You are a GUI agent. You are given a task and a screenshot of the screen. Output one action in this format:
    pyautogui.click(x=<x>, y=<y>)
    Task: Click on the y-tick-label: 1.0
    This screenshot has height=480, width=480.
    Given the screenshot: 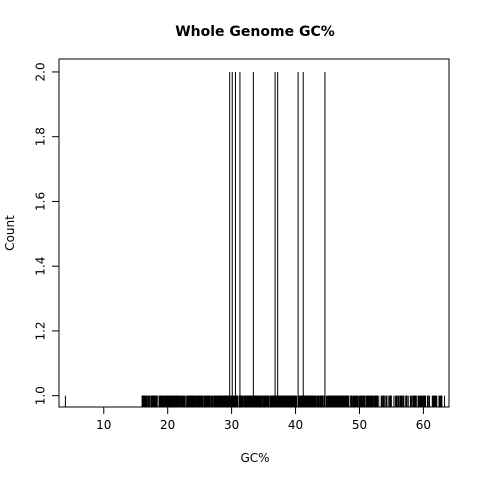 What is the action you would take?
    pyautogui.click(x=41, y=395)
    